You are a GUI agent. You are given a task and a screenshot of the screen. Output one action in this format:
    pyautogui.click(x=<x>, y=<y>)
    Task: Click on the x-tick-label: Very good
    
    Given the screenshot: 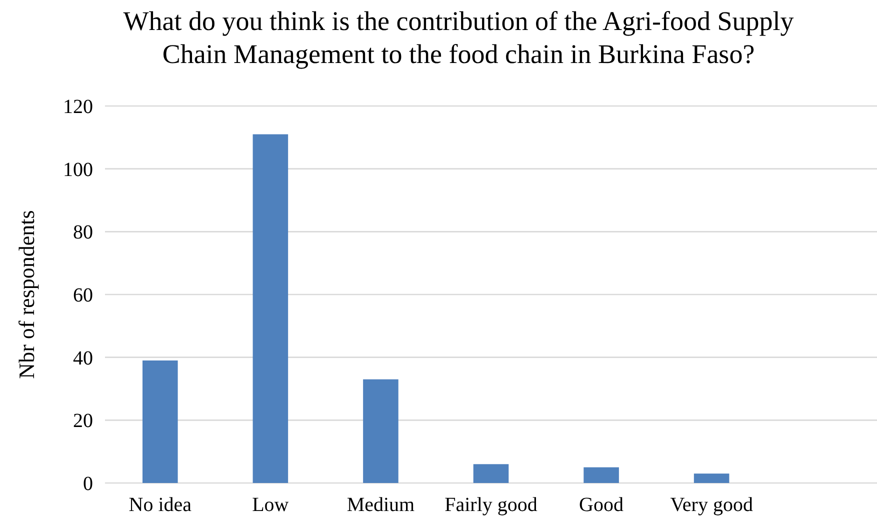 What is the action you would take?
    pyautogui.click(x=711, y=505)
    